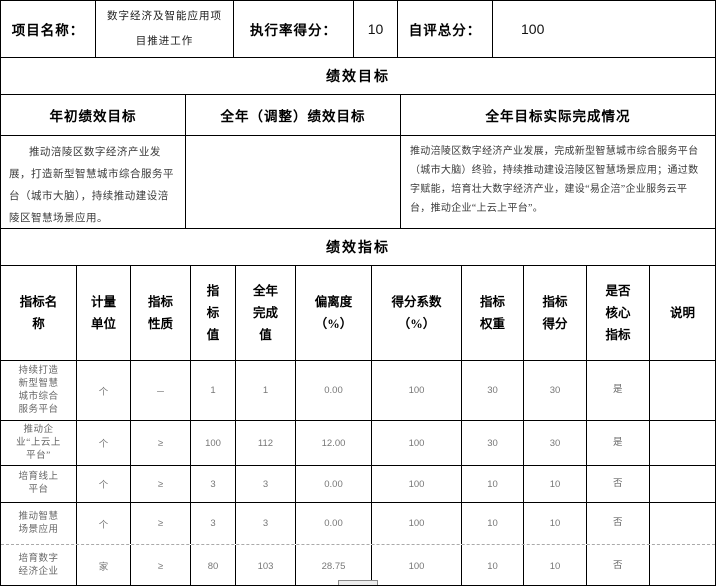 This screenshot has width=716, height=586. I want to click on cell-indicator-name: 培育线上平台, so click(39, 484).